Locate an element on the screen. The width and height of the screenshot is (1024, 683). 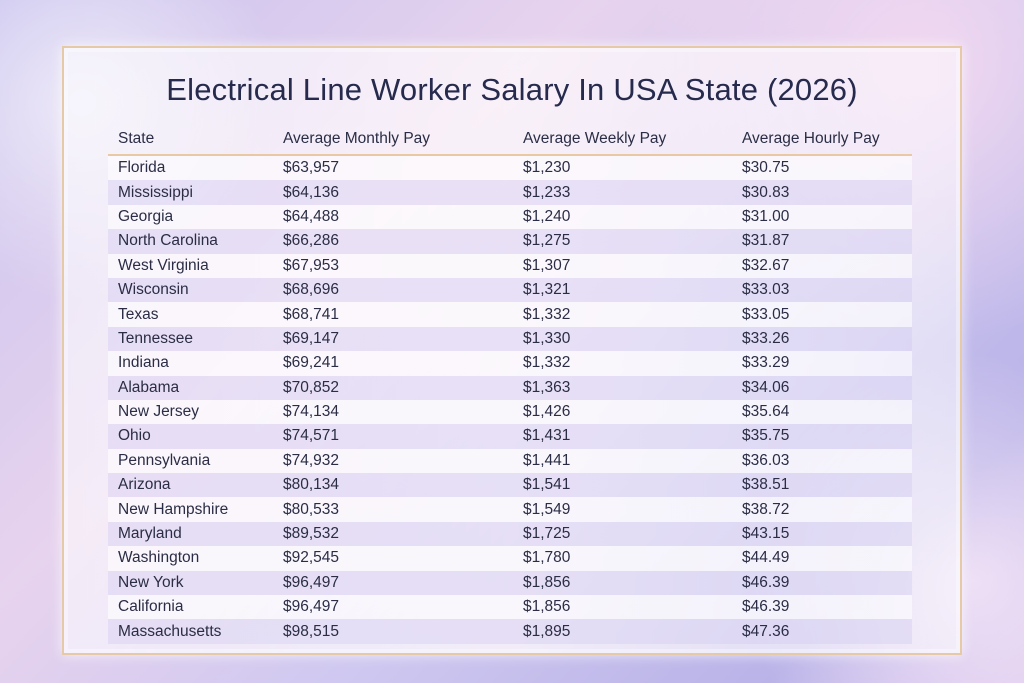
cell-monthly: $68,696 is located at coordinates (311, 290).